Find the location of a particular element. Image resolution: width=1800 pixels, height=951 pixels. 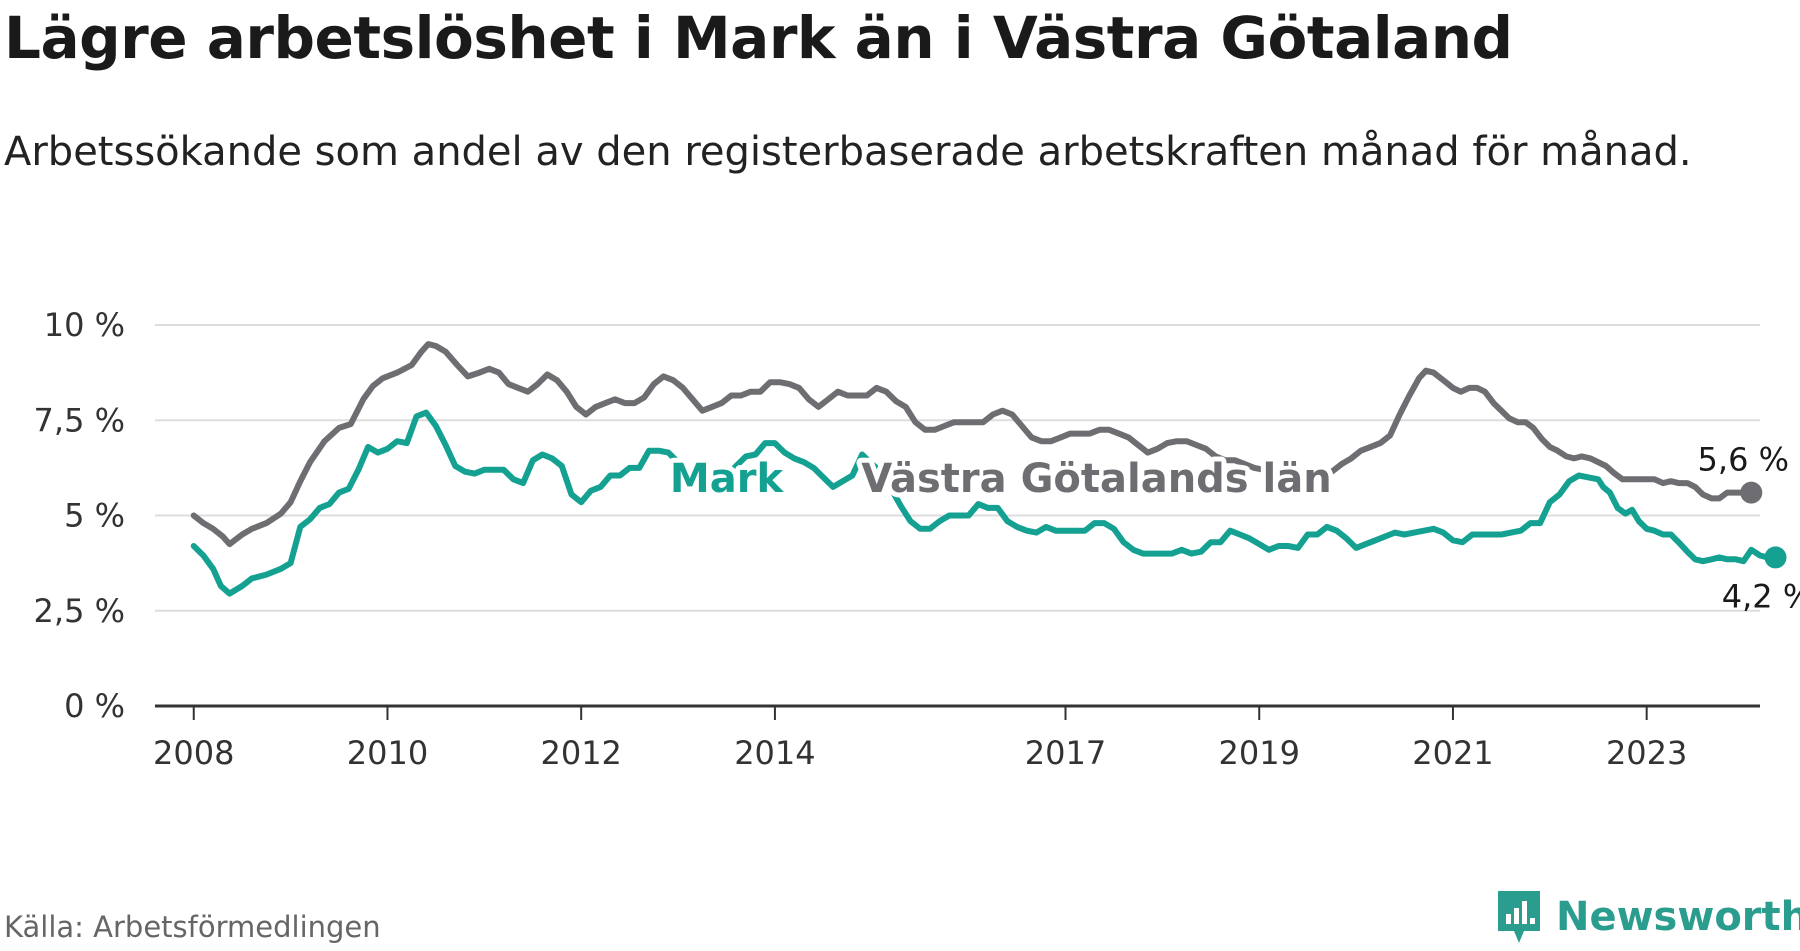

x-tick-label: 2019 is located at coordinates (1259, 753).